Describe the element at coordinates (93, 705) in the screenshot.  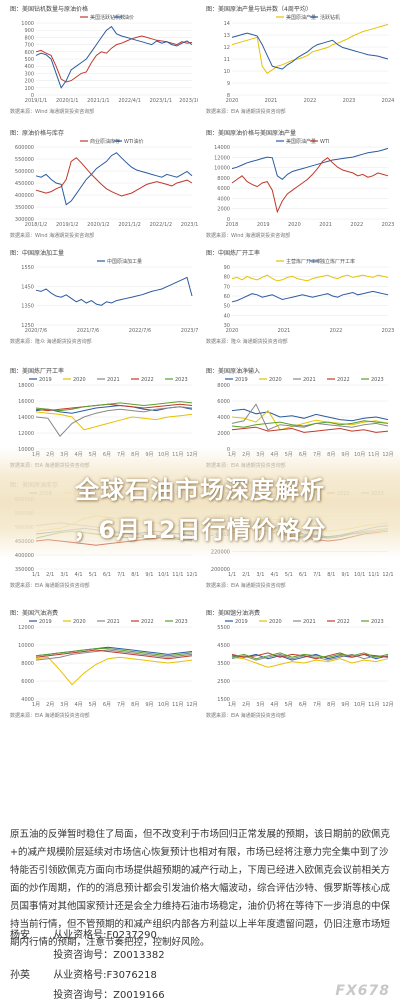
I see `x-tick-label: 5月` at that location.